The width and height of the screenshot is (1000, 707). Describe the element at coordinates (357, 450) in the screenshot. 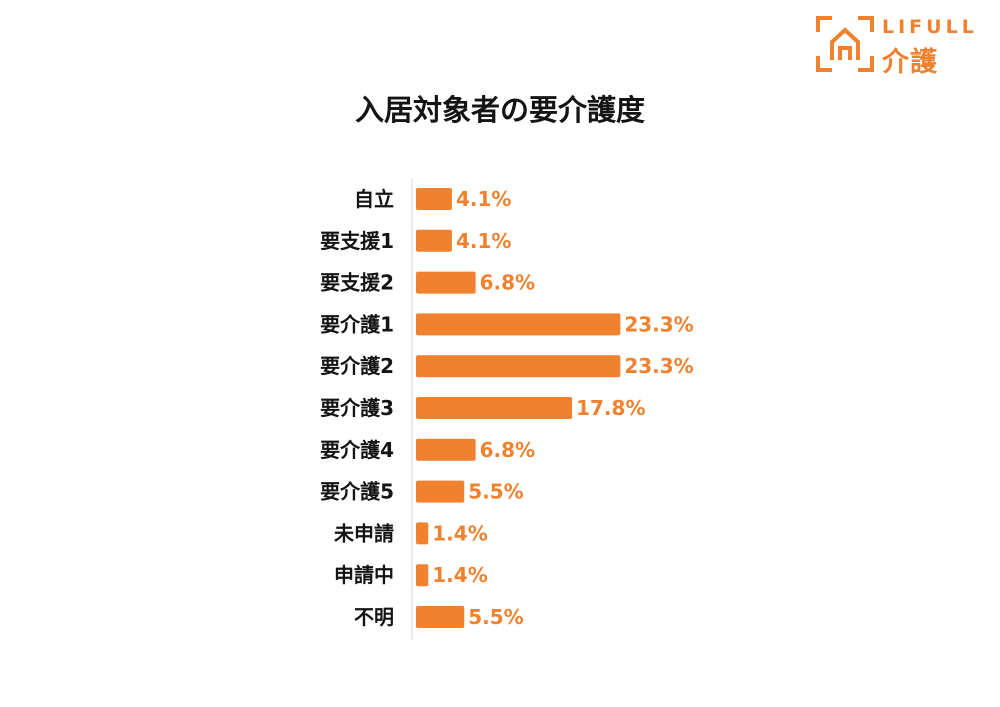

I see `category-label: 要介護4` at that location.